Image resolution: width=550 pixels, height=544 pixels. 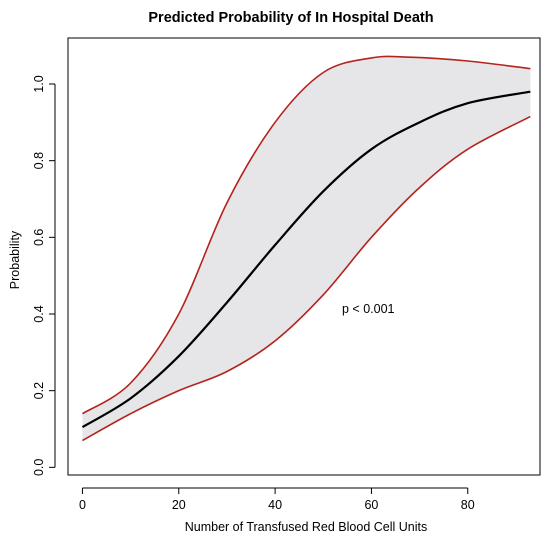 I want to click on x-tick-label: 60, so click(x=371, y=505).